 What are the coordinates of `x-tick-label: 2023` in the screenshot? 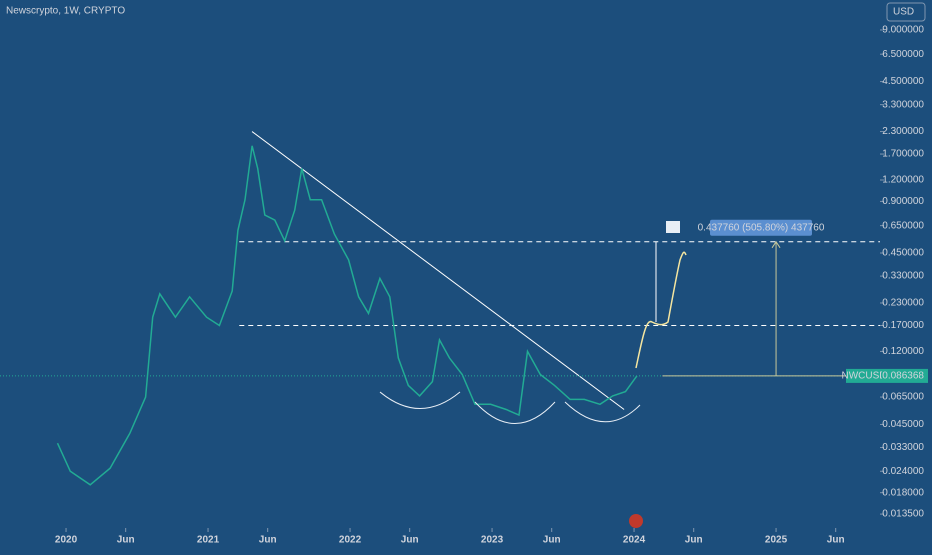 It's located at (492, 540).